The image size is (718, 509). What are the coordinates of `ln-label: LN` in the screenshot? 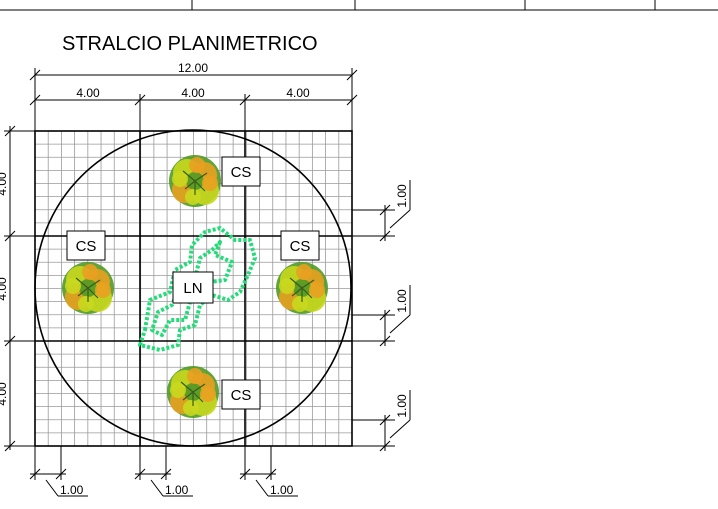 It's located at (193, 287).